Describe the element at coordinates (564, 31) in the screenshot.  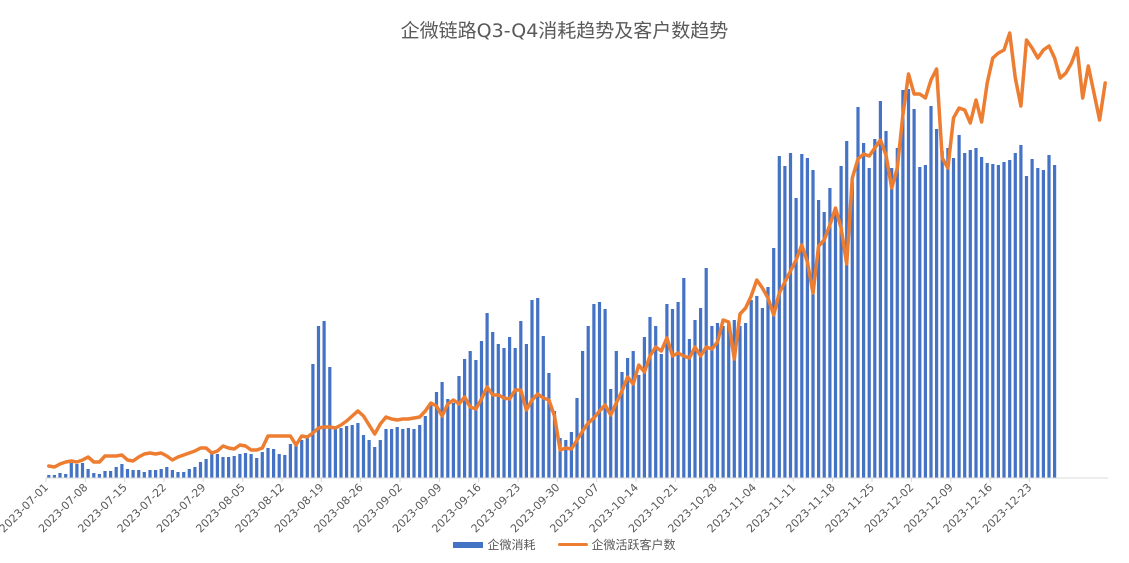
I see `chart-title: 企微链路Q3-Q4消耗趋势及客户数趋势` at that location.